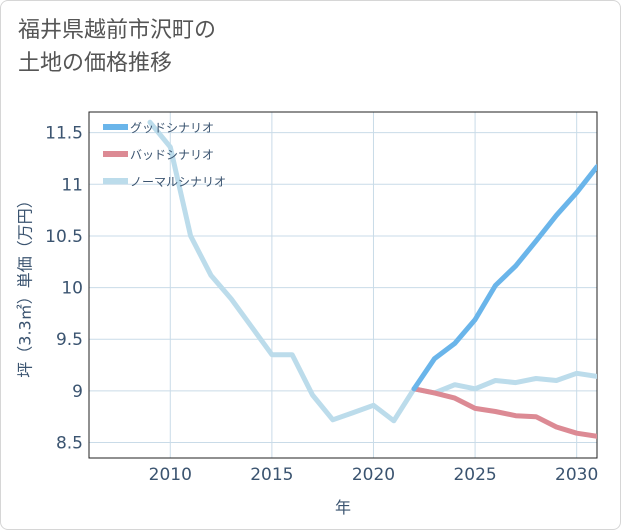 The width and height of the screenshot is (621, 530). Describe the element at coordinates (72, 289) in the screenshot. I see `y-tick-label: 10` at that location.